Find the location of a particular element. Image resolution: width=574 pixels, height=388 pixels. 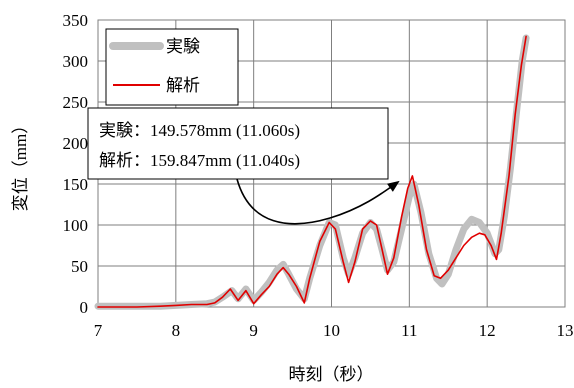

legend: 実験 解析 is located at coordinates (172, 67).